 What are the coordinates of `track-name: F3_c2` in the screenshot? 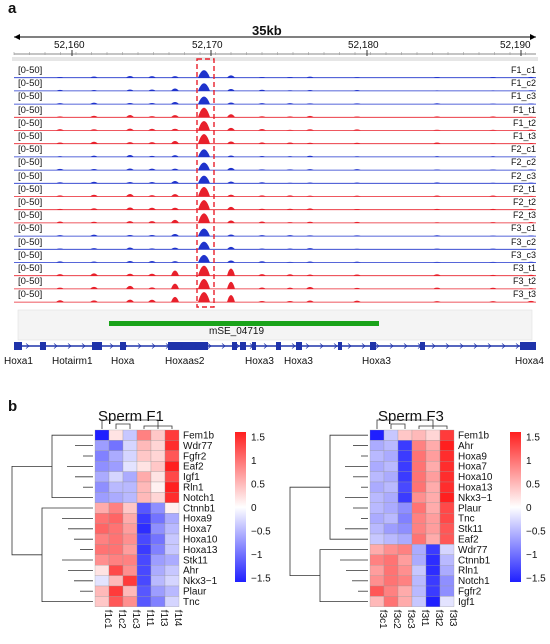 It's located at (523, 241).